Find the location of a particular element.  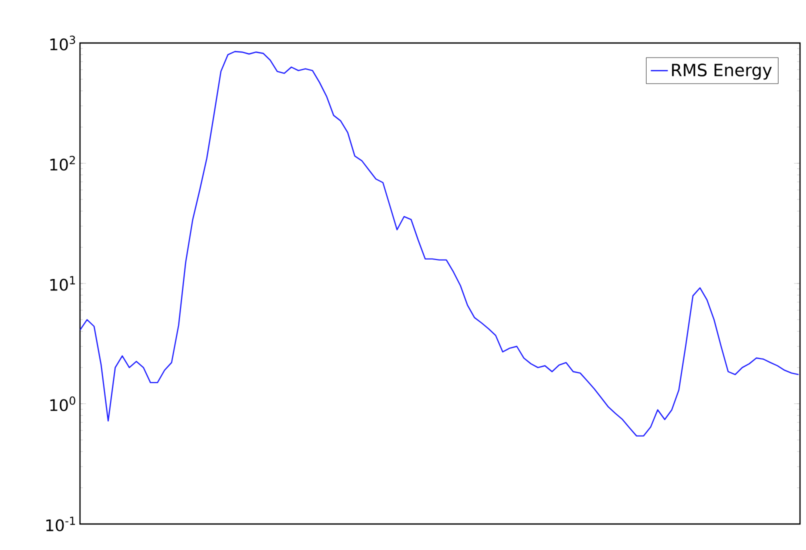

y-tick-label: 10$^{2}$ is located at coordinates (62, 163).